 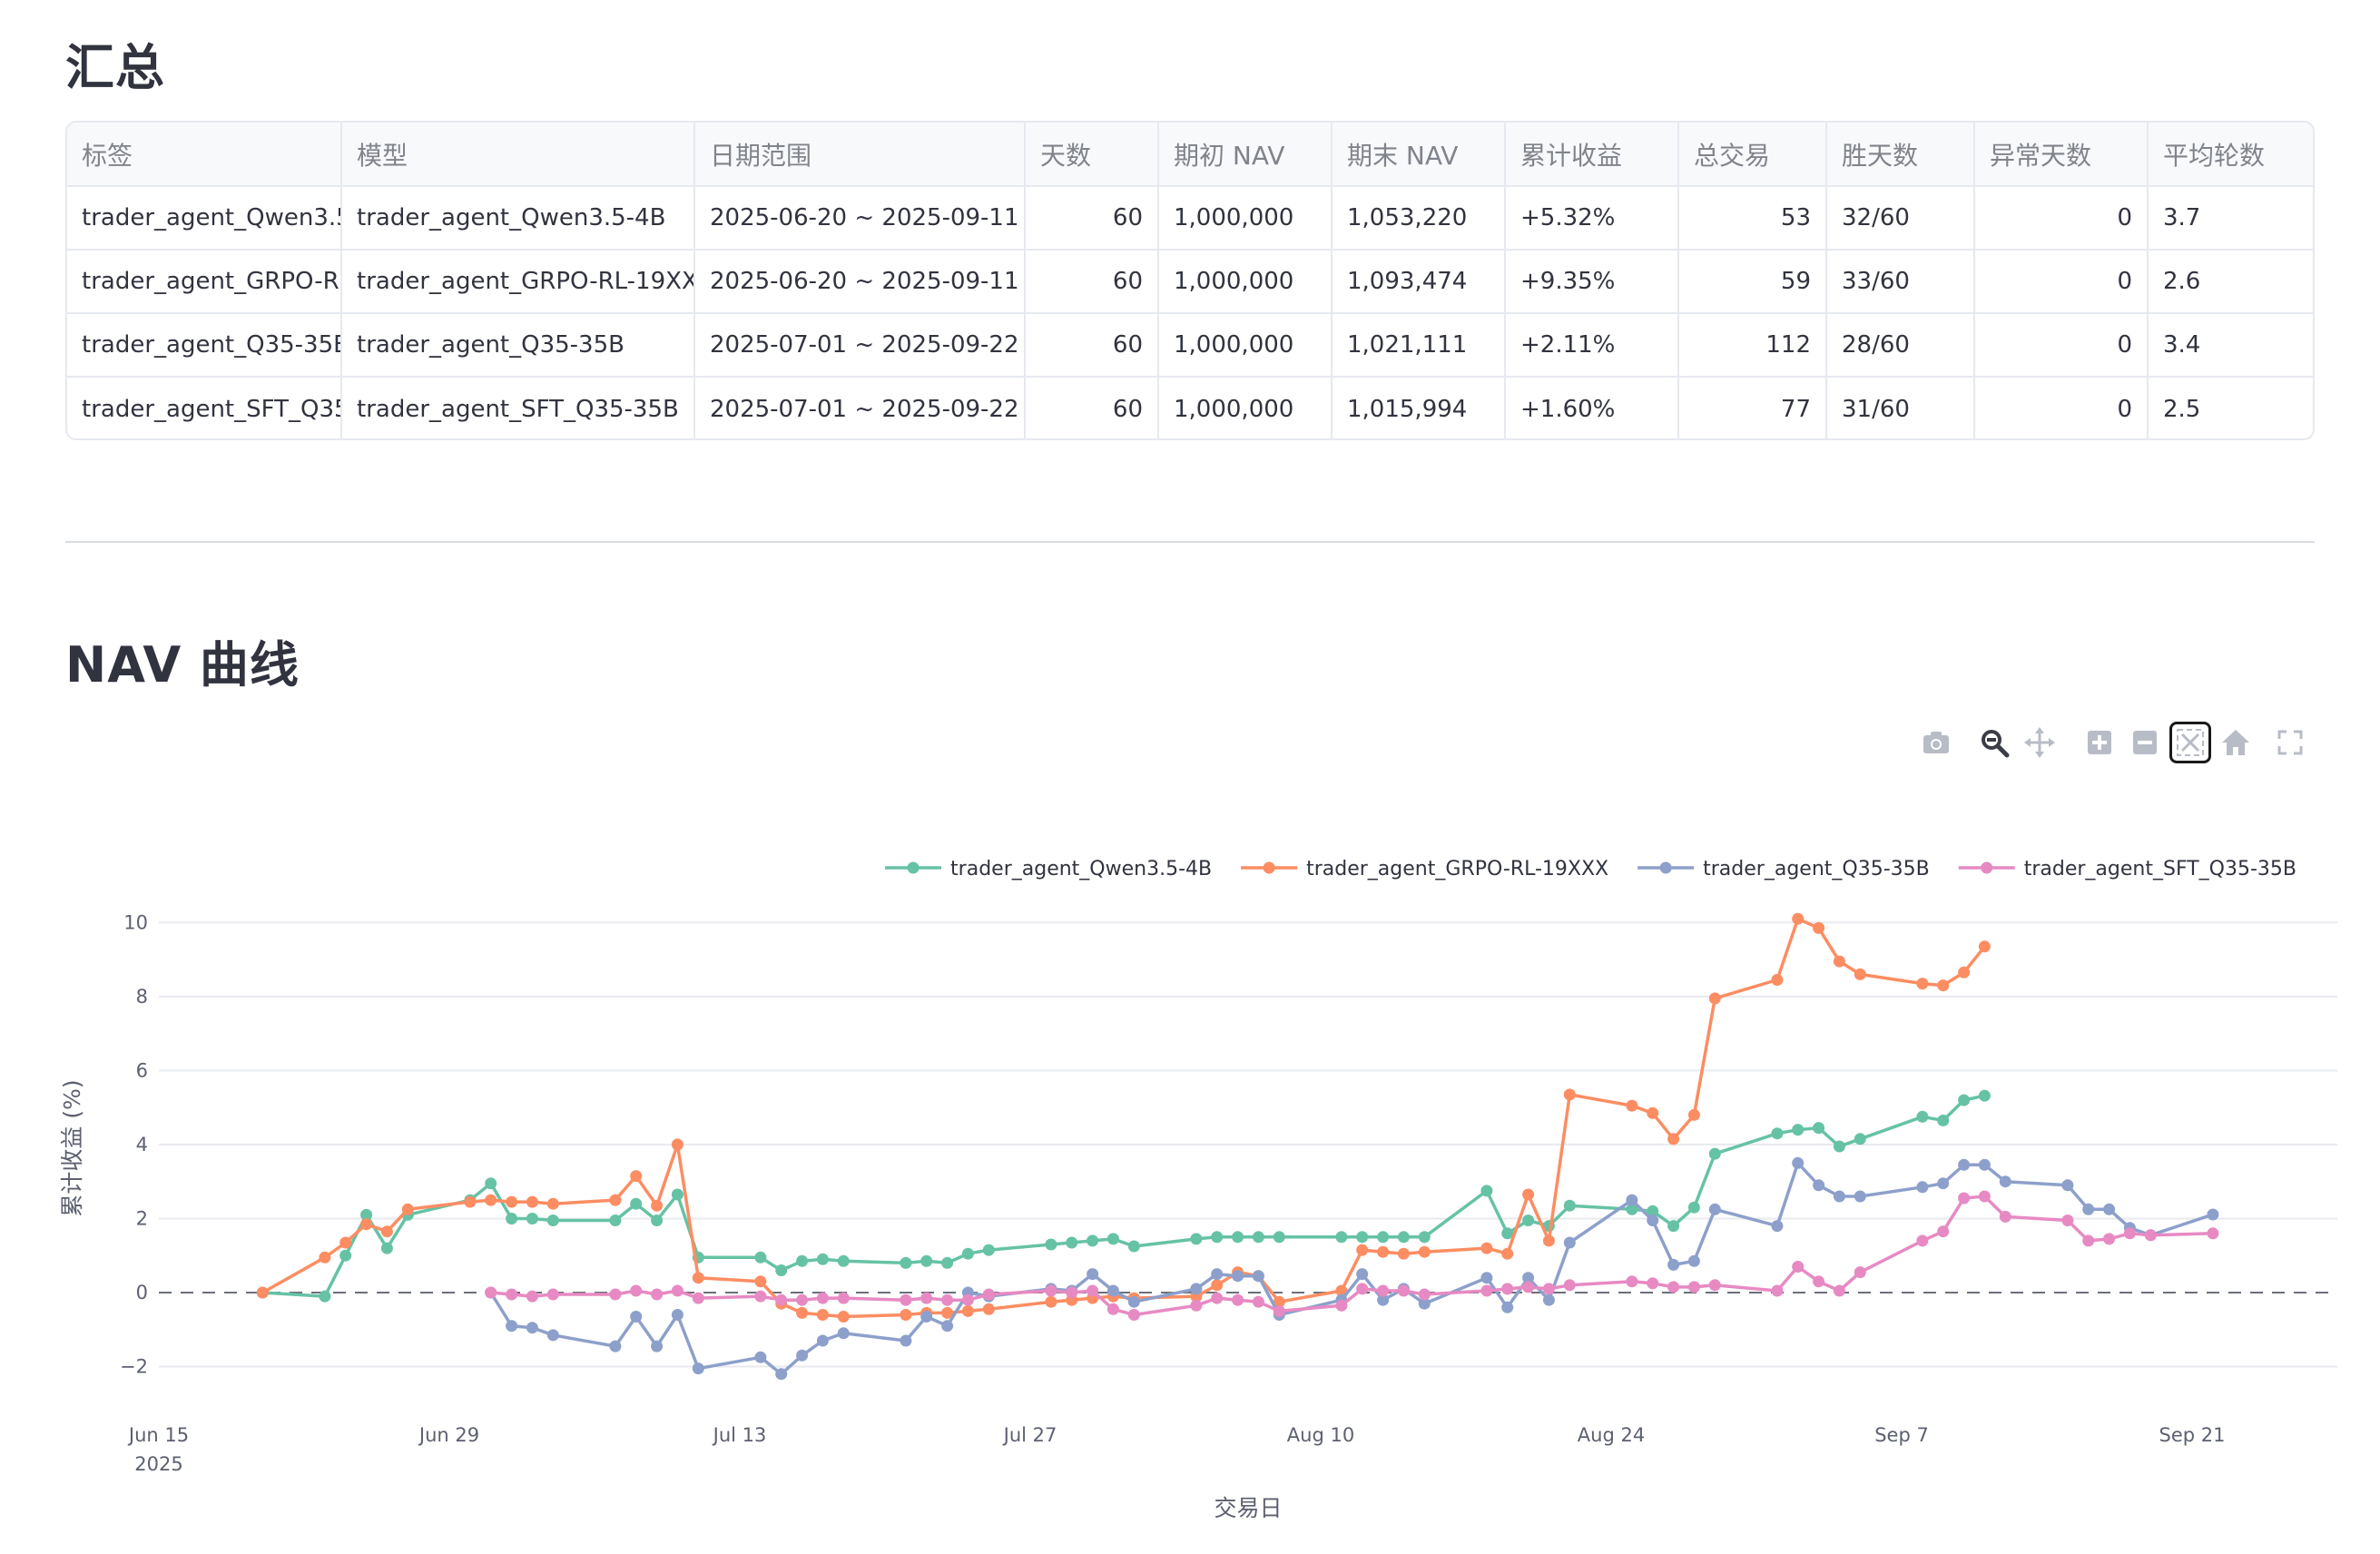 What do you see at coordinates (2182, 409) in the screenshot?
I see `table-cell: 2.5` at bounding box center [2182, 409].